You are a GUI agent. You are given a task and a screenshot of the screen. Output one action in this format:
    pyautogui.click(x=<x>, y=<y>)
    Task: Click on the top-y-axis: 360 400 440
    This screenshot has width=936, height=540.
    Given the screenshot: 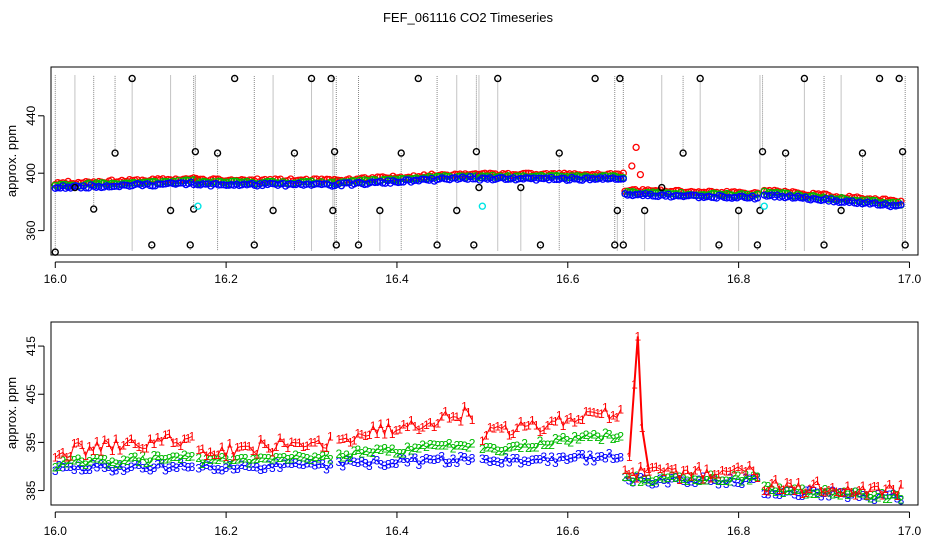 What is the action you would take?
    pyautogui.click(x=34, y=173)
    